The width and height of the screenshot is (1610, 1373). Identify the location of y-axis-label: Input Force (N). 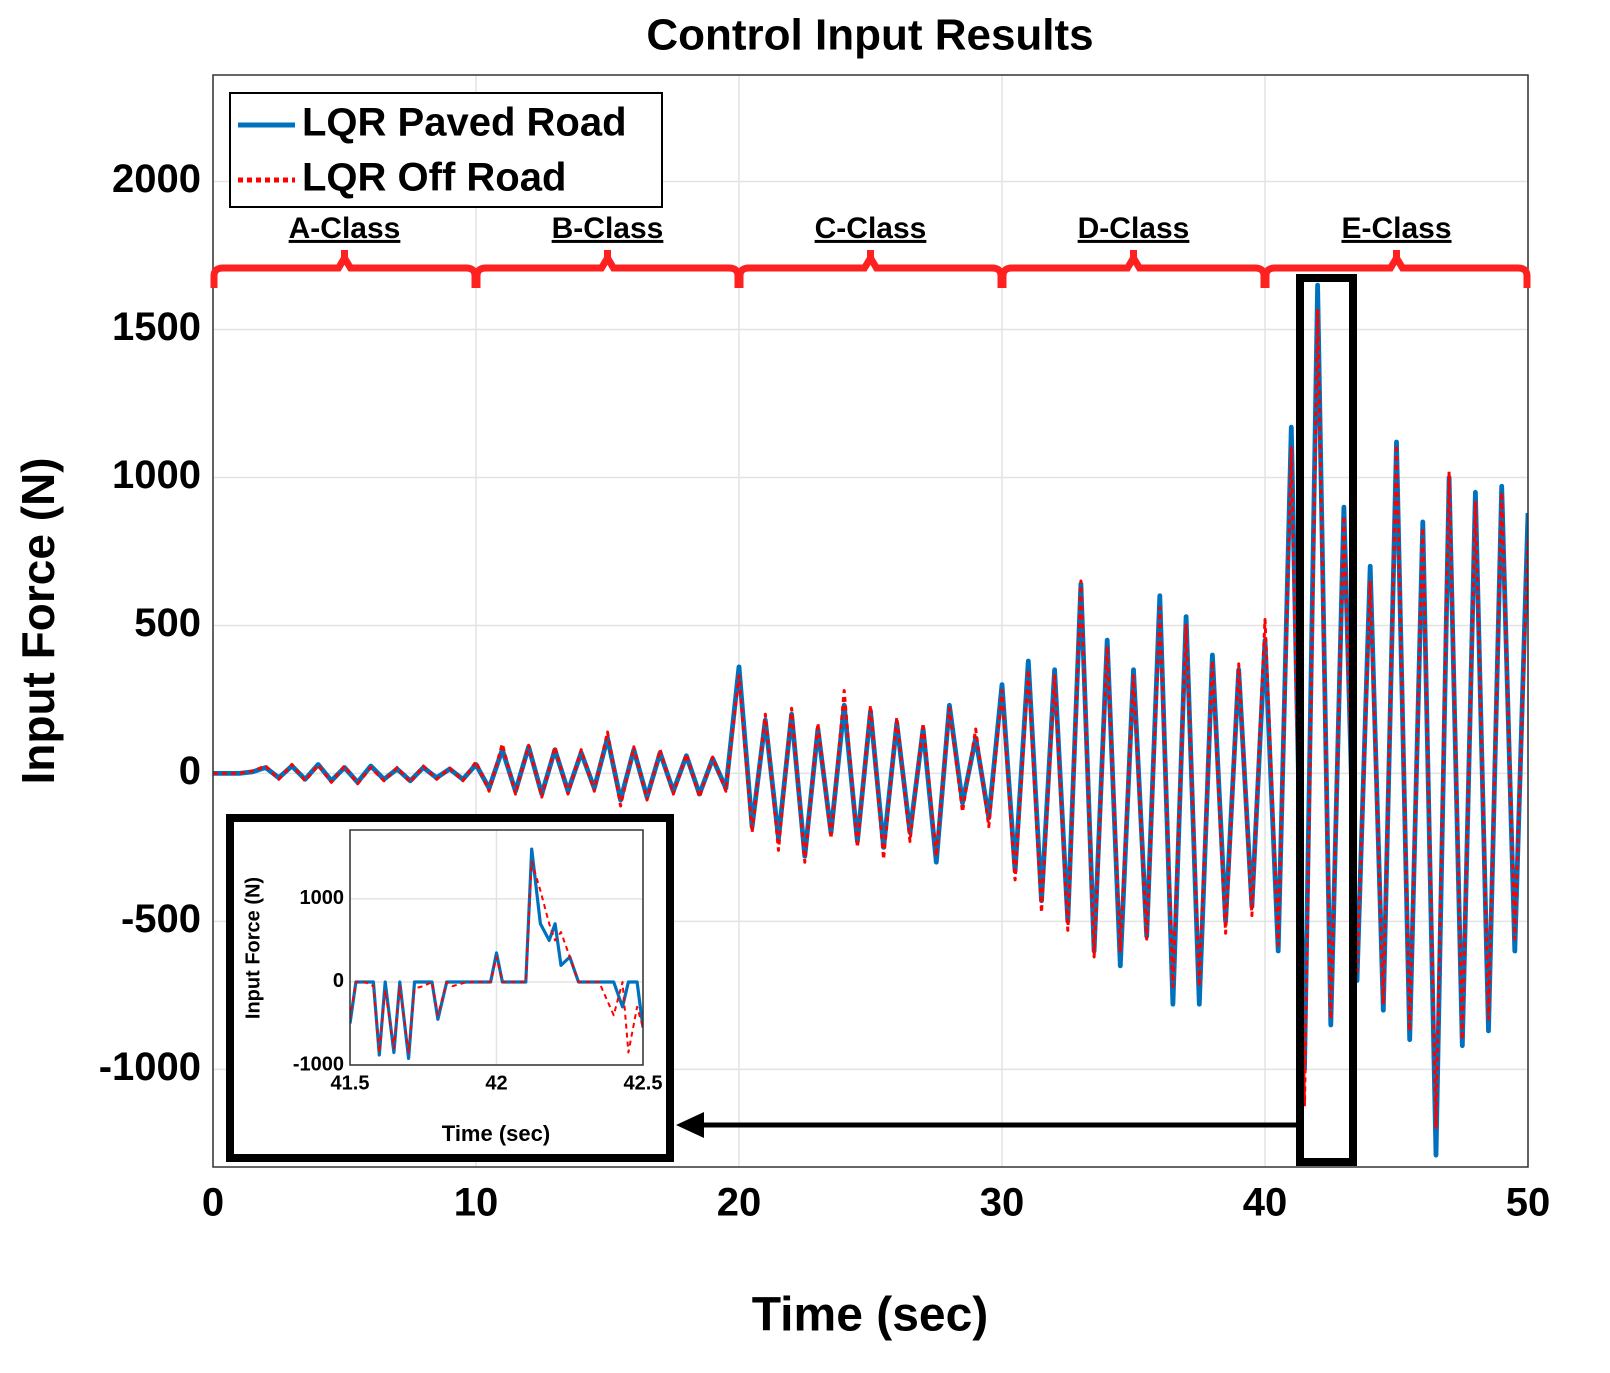
(38, 620).